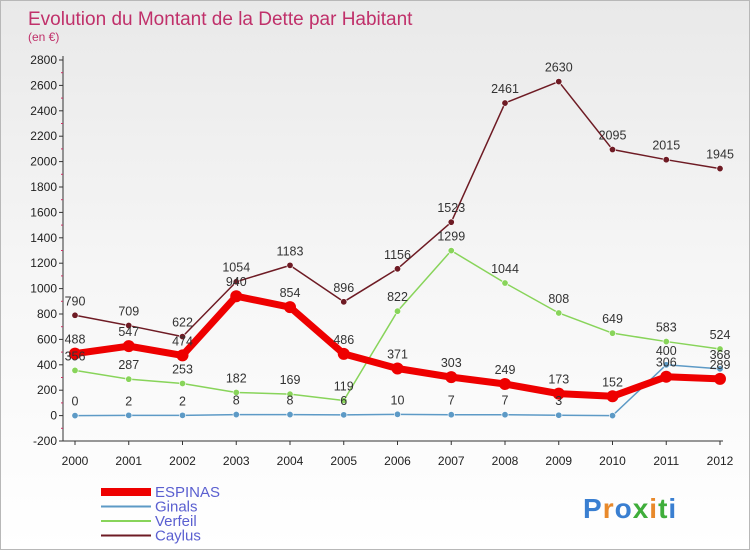 The width and height of the screenshot is (750, 551). What do you see at coordinates (75, 301) in the screenshot?
I see `data-label-caylus: 790` at bounding box center [75, 301].